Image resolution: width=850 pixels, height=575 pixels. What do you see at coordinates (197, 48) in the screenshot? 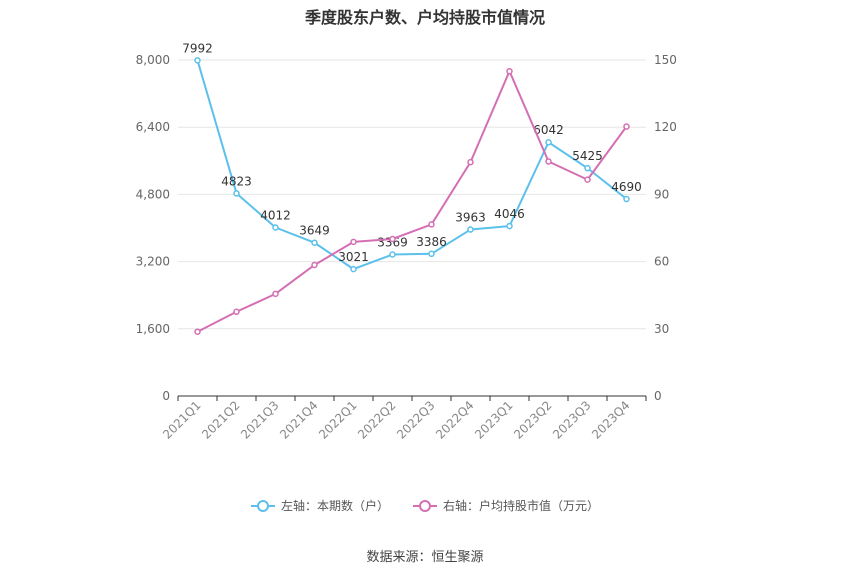
I see `data-label-left: 7992` at bounding box center [197, 48].